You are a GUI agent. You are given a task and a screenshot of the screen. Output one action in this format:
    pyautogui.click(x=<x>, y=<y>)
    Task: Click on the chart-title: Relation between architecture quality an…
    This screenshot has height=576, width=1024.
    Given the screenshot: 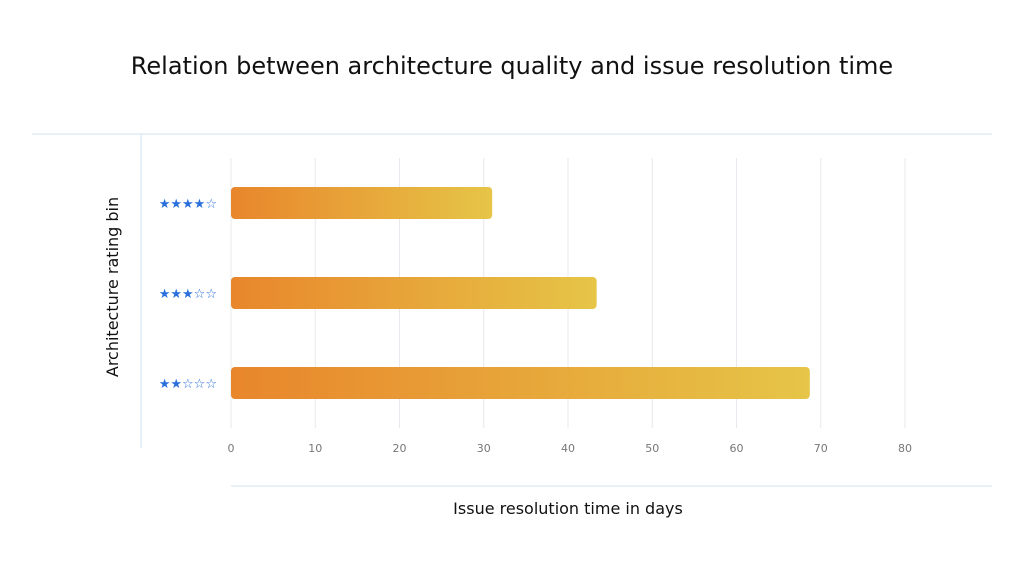 What is the action you would take?
    pyautogui.click(x=512, y=66)
    